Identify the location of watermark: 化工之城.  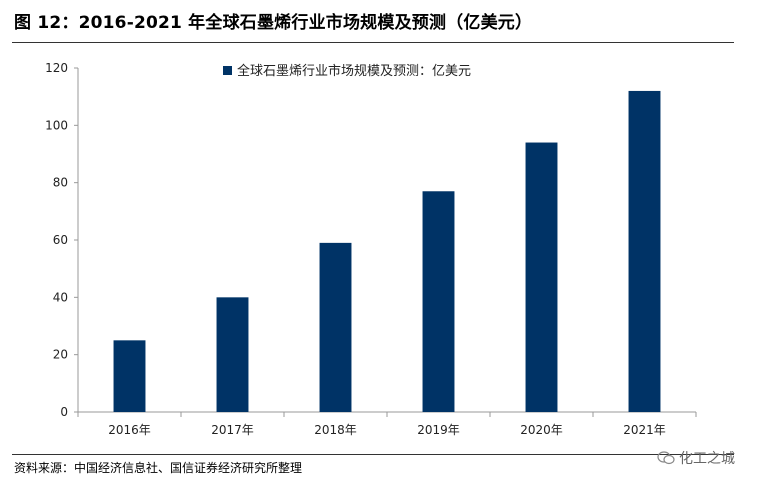
(696, 458).